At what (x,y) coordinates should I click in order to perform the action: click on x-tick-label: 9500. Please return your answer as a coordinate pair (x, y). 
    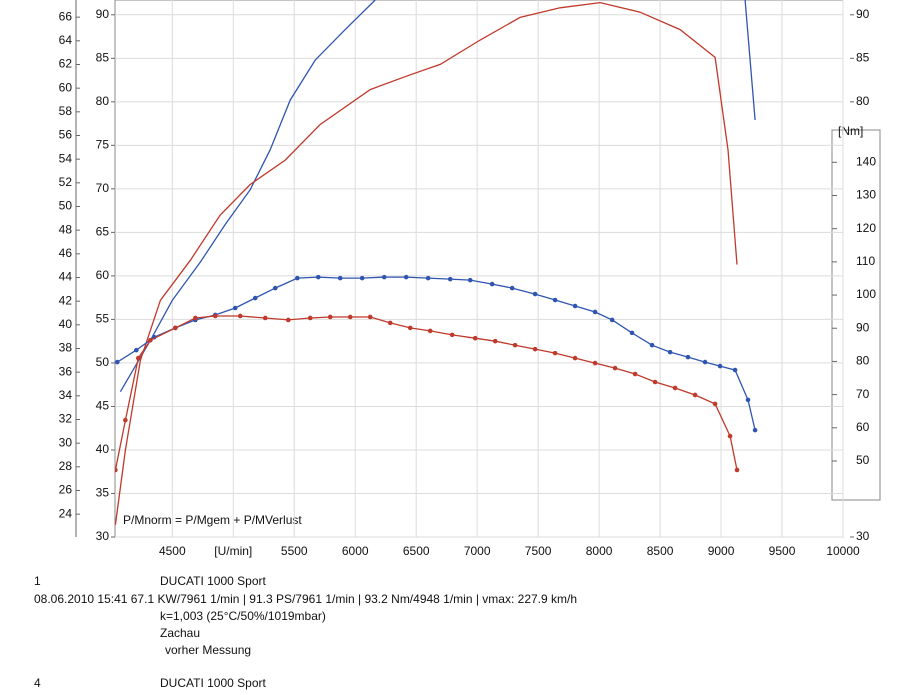
    Looking at the image, I should click on (782, 551).